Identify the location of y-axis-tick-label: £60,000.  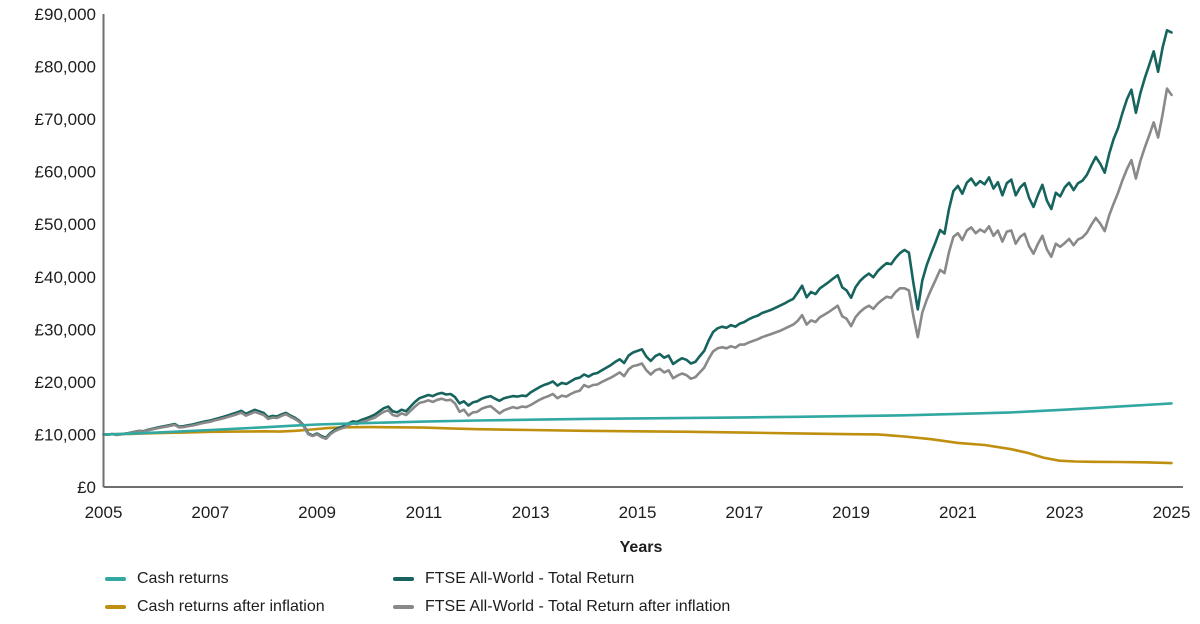
(65, 172).